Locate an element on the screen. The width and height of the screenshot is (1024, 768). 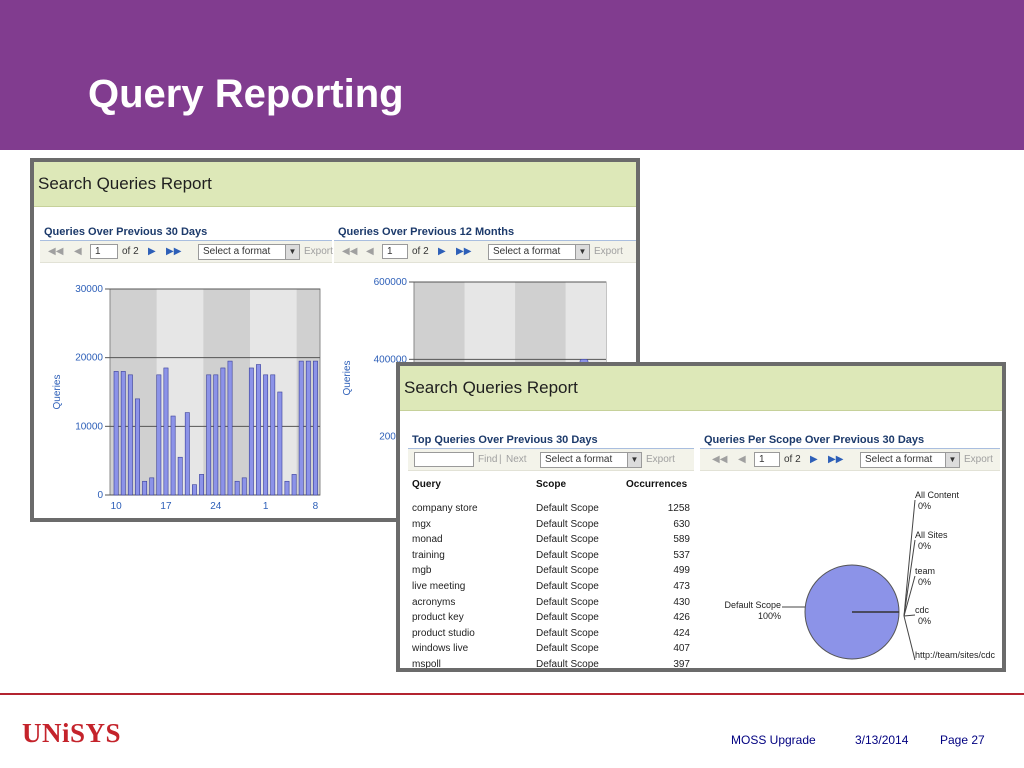
column-header-scope: Scope is located at coordinates (551, 484).